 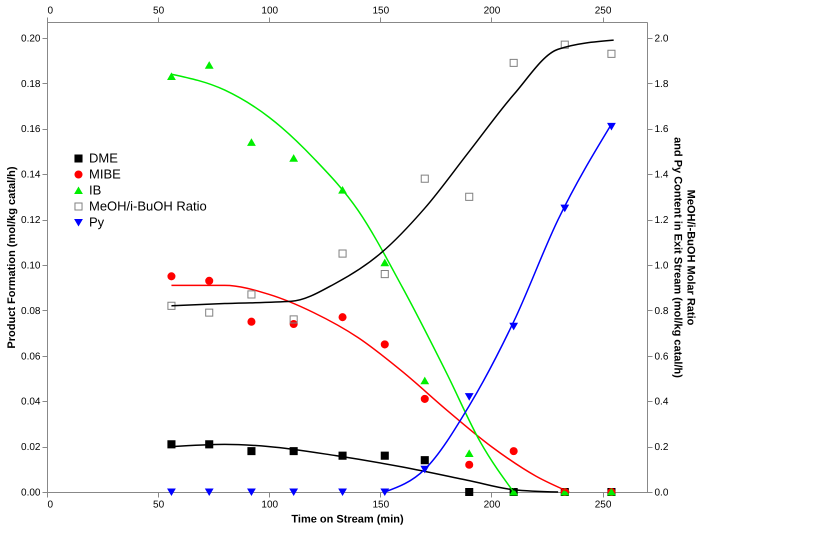 I want to click on legend-label: MIBE, so click(x=105, y=174).